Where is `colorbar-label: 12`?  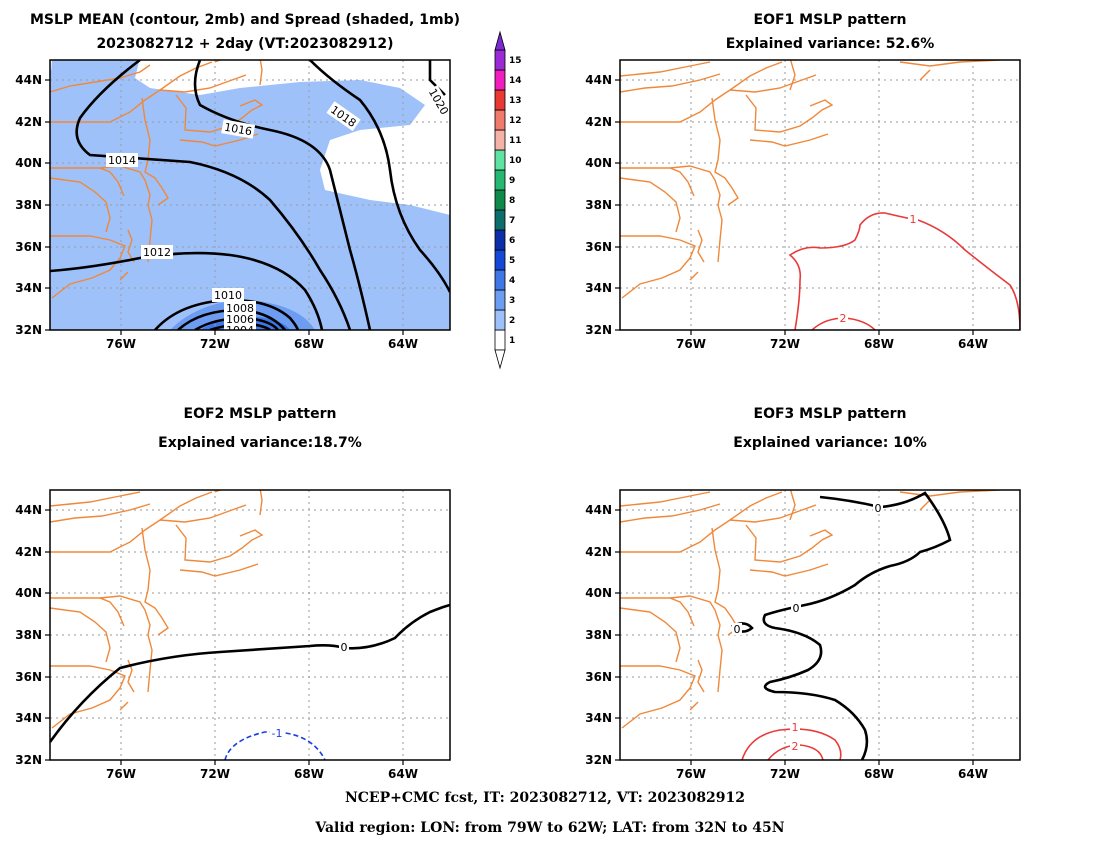
colorbar-label: 12 is located at coordinates (515, 121).